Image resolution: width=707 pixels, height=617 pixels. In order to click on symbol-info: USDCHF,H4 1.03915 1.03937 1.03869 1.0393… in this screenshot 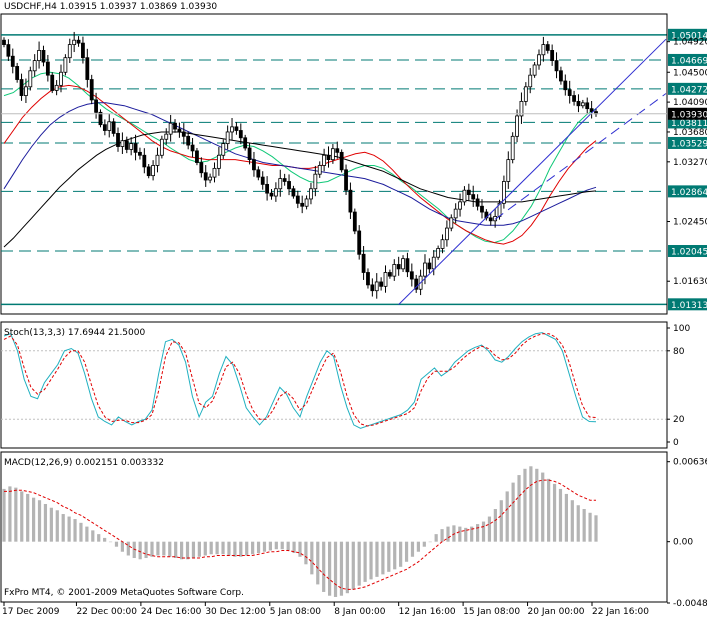, I will do `click(111, 7)`.